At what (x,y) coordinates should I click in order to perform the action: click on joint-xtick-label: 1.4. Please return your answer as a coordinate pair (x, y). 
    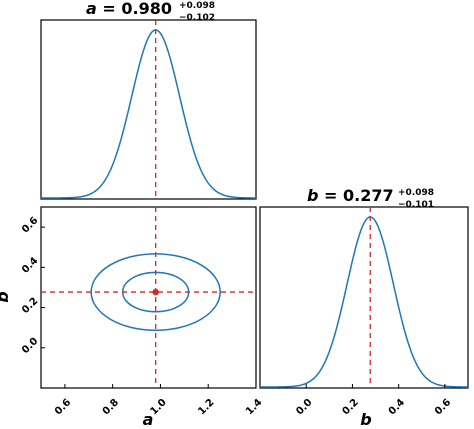
    Looking at the image, I should click on (254, 407).